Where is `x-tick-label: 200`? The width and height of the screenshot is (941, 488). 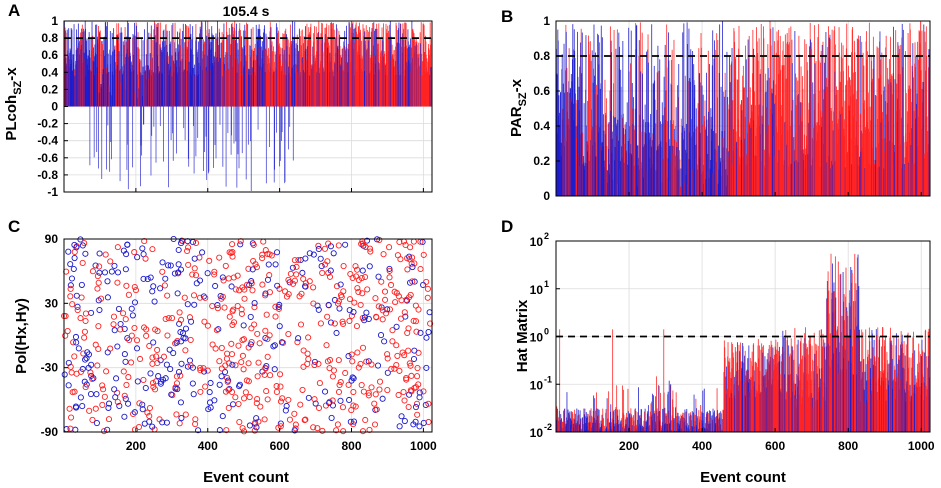 x-tick-label: 200 is located at coordinates (629, 446).